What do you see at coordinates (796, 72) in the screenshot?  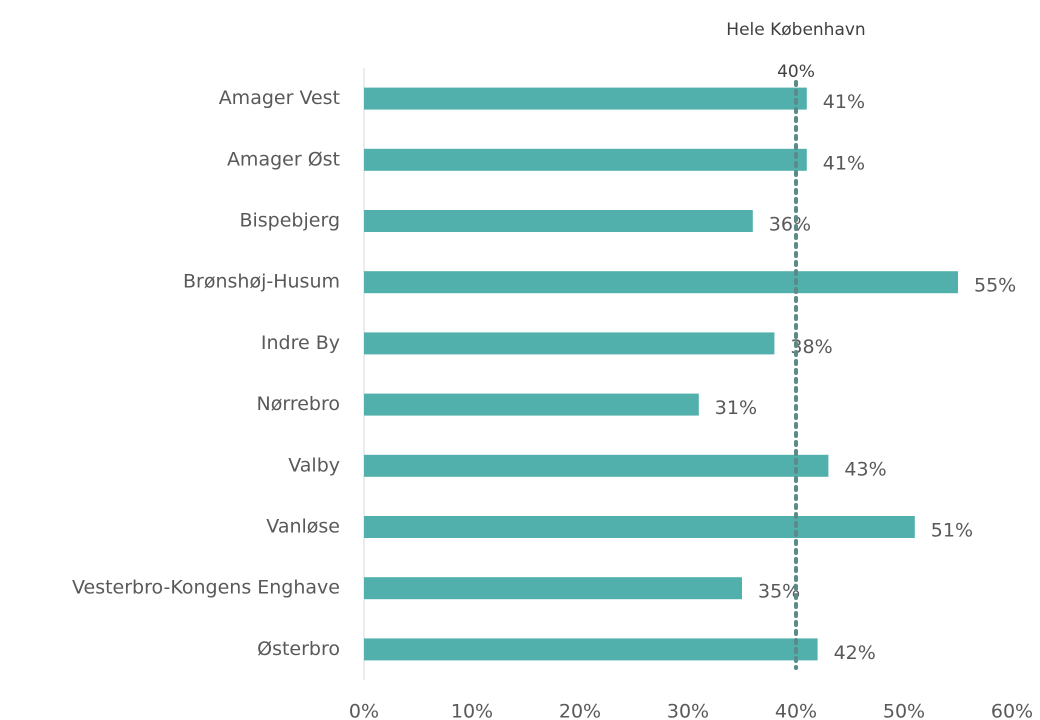 I see `reference-value-label: 40%` at bounding box center [796, 72].